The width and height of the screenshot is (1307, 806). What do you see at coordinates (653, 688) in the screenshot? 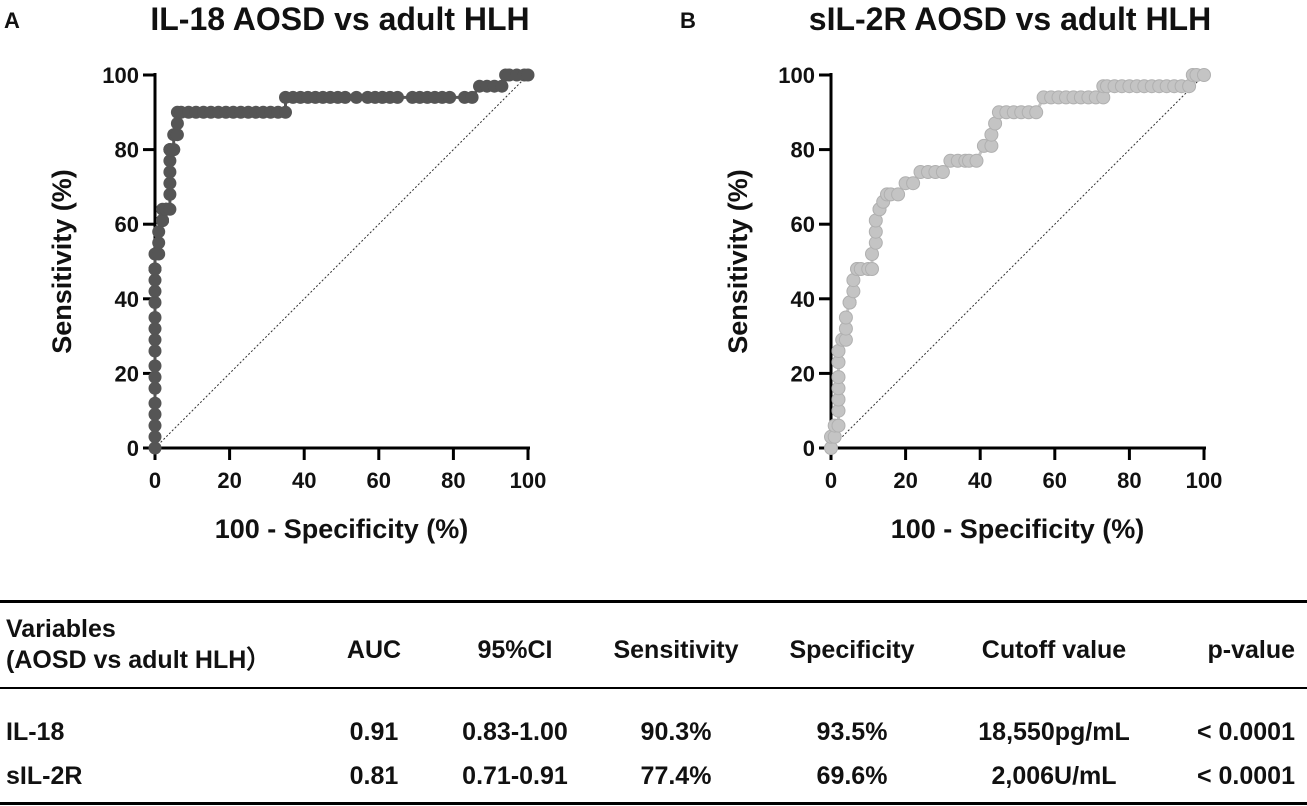
I see `table-header-rule` at bounding box center [653, 688].